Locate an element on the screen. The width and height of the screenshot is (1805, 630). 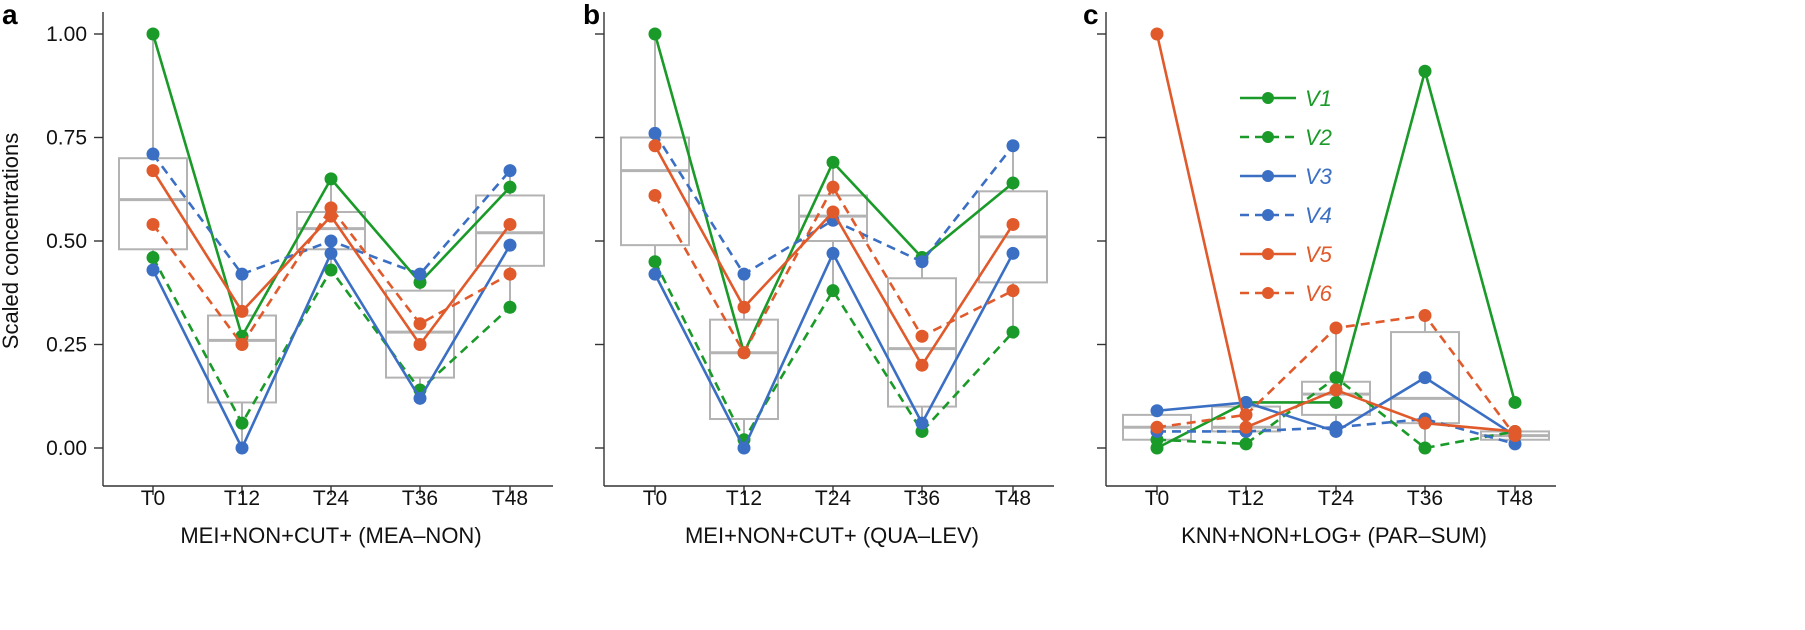
legend-label-v2: V2 is located at coordinates (1318, 137).